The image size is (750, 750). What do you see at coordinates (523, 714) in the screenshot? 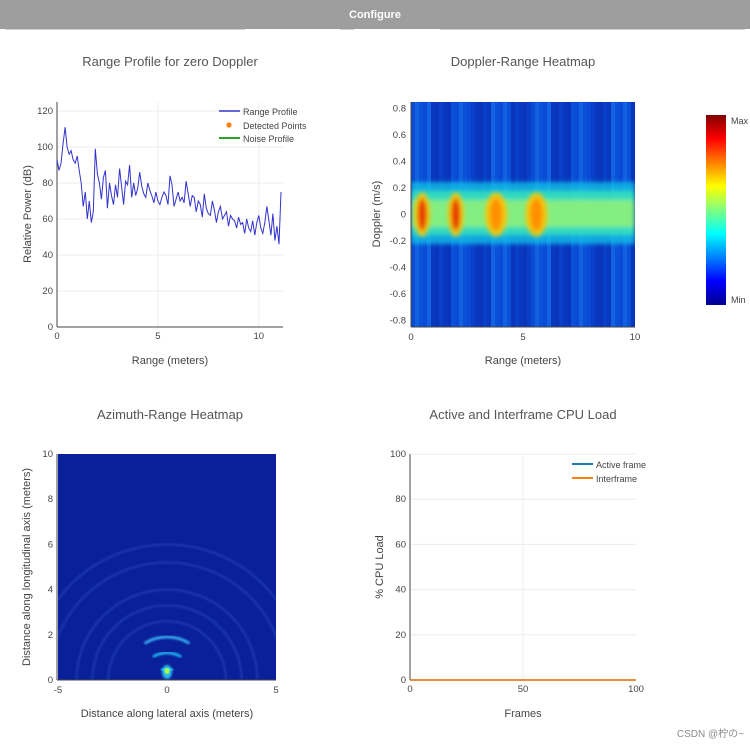
I see `cpu-load-xlabel: Frames` at bounding box center [523, 714].